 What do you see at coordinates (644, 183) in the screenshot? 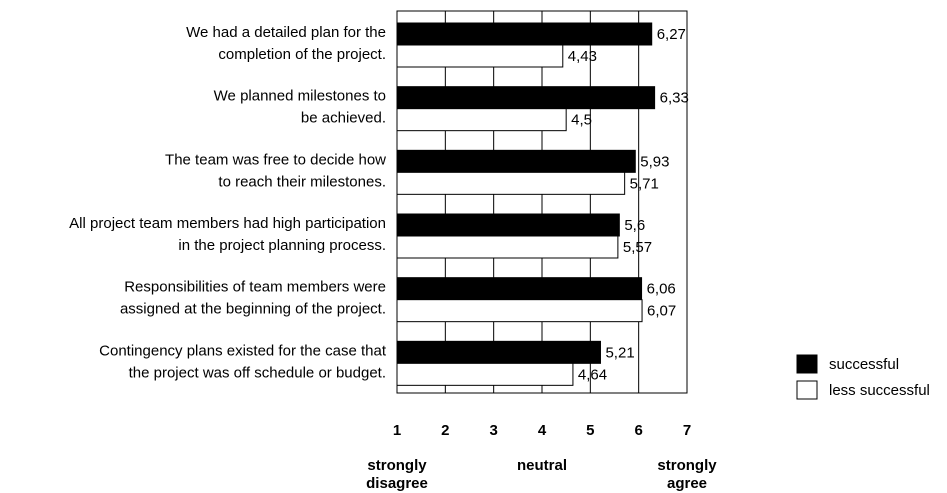
I see `data-label: 5,71` at bounding box center [644, 183].